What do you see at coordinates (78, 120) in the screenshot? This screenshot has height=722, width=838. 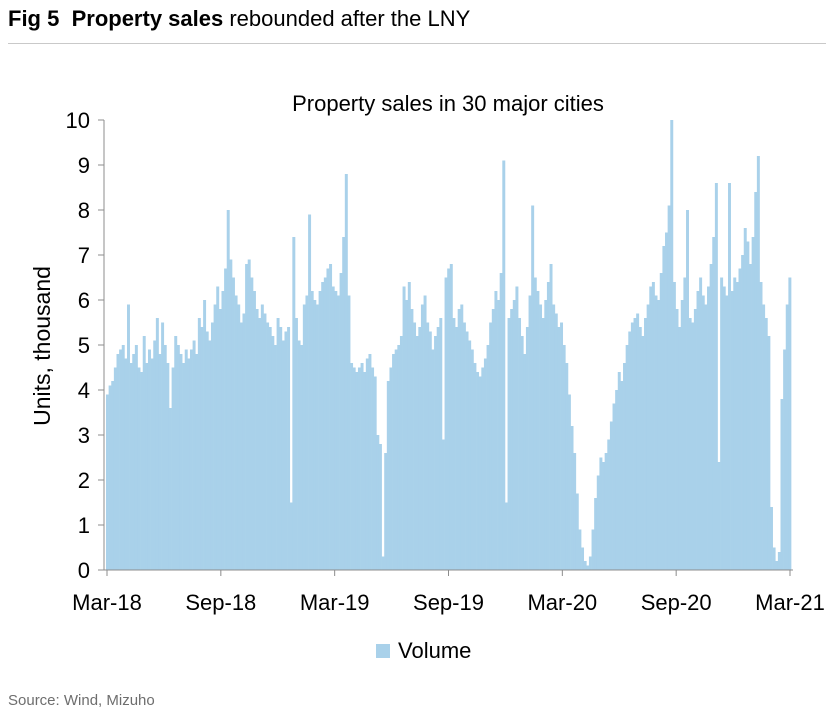 I see `y-tick-label: 10` at bounding box center [78, 120].